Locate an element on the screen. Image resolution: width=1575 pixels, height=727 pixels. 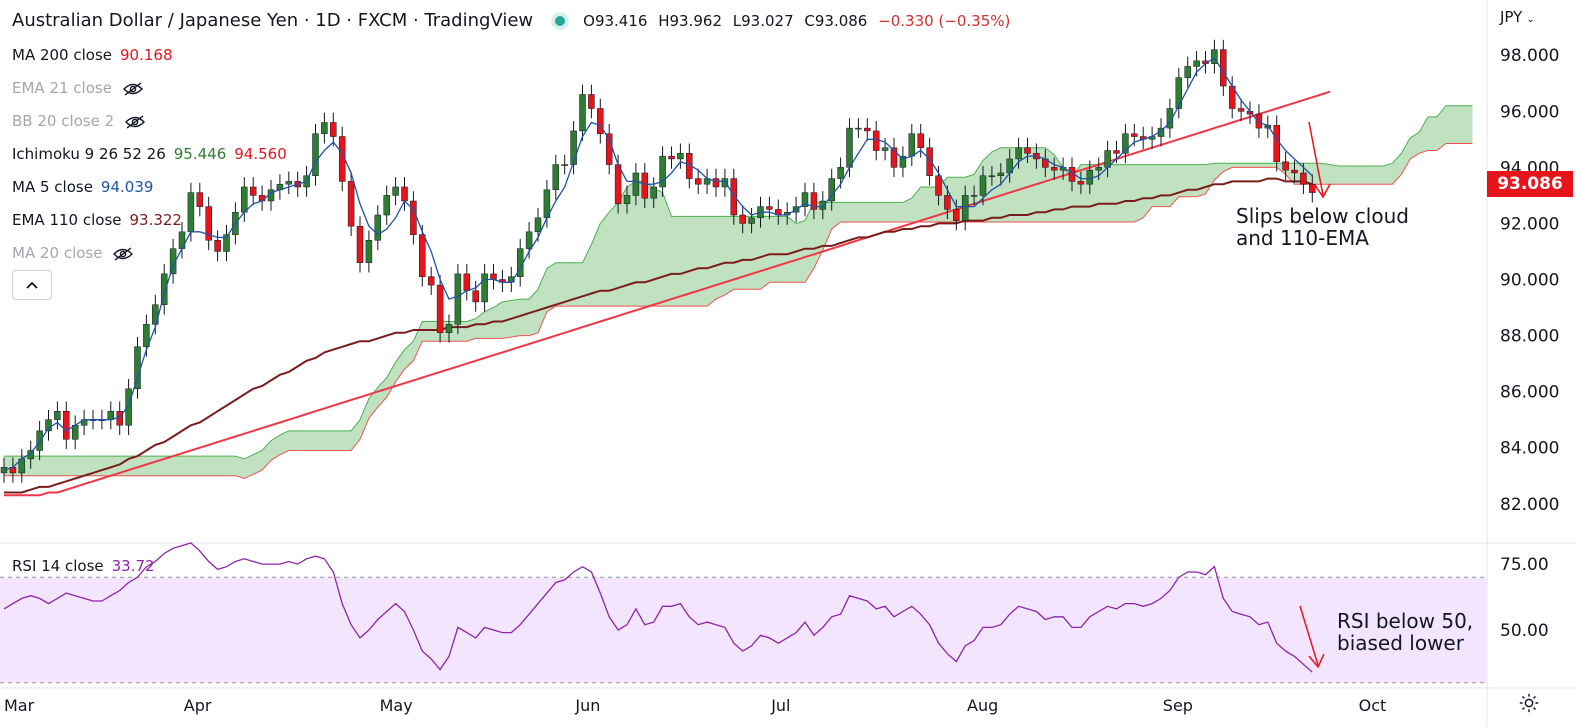
legend-bb20-label: BB 20 close 2 is located at coordinates (63, 121).